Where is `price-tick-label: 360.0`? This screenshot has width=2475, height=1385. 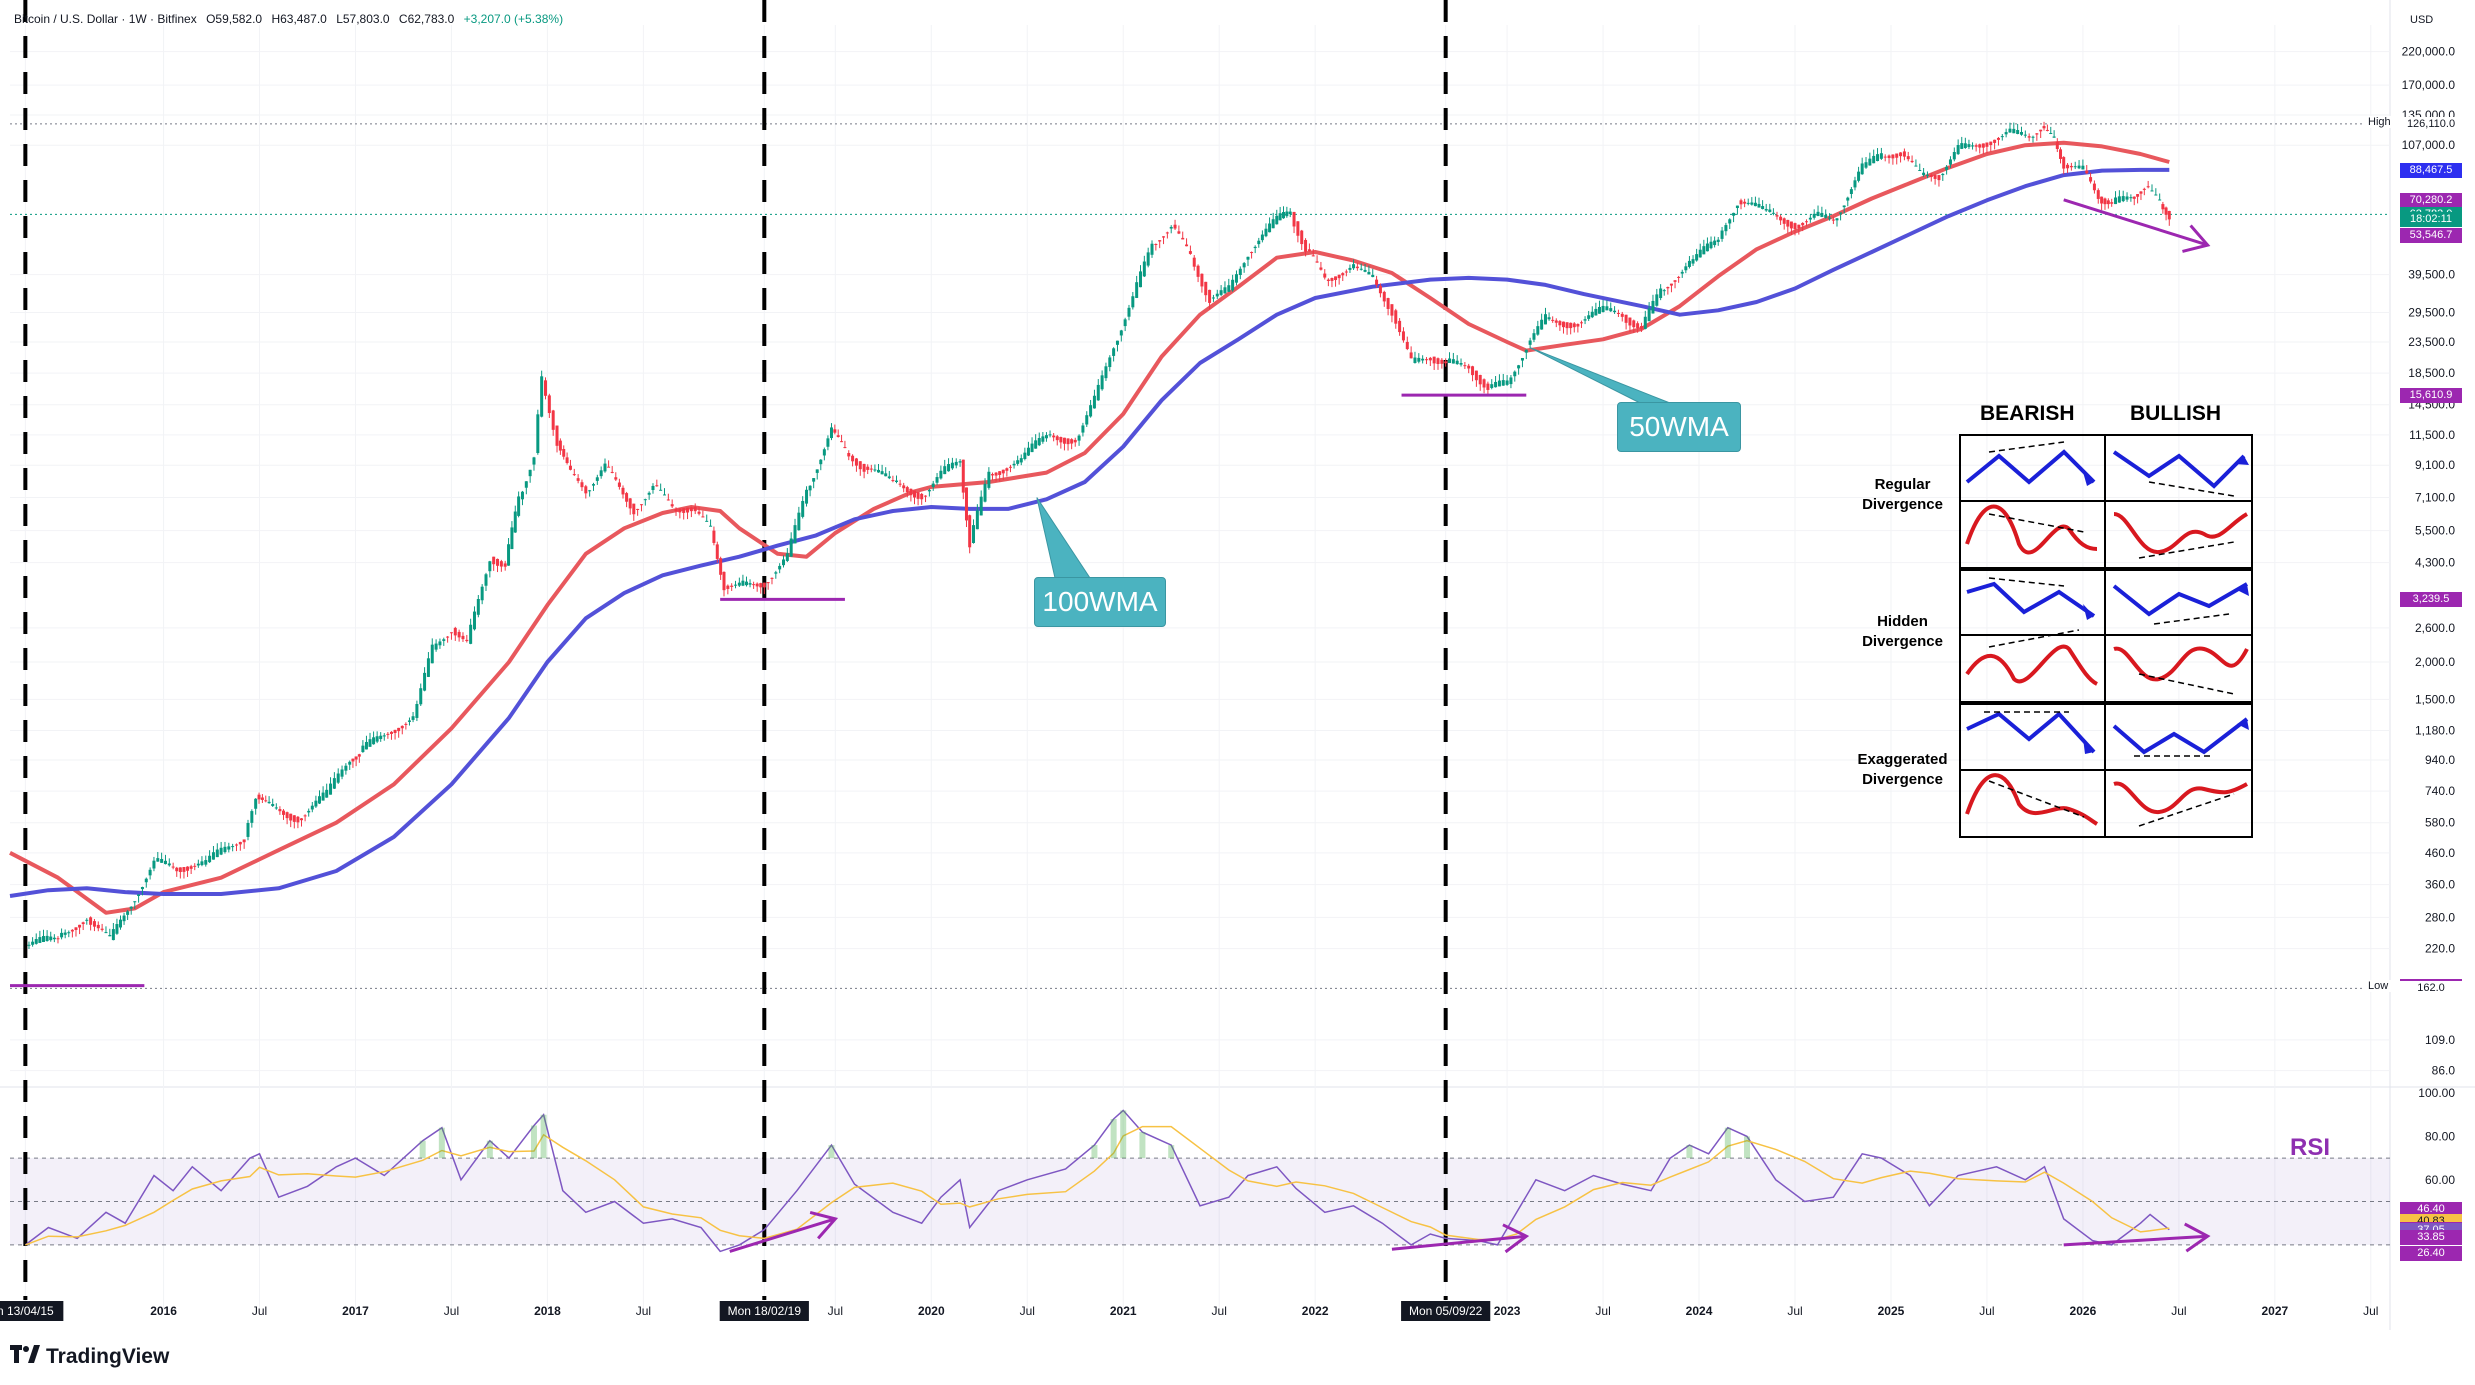 price-tick-label: 360.0 is located at coordinates (2440, 885).